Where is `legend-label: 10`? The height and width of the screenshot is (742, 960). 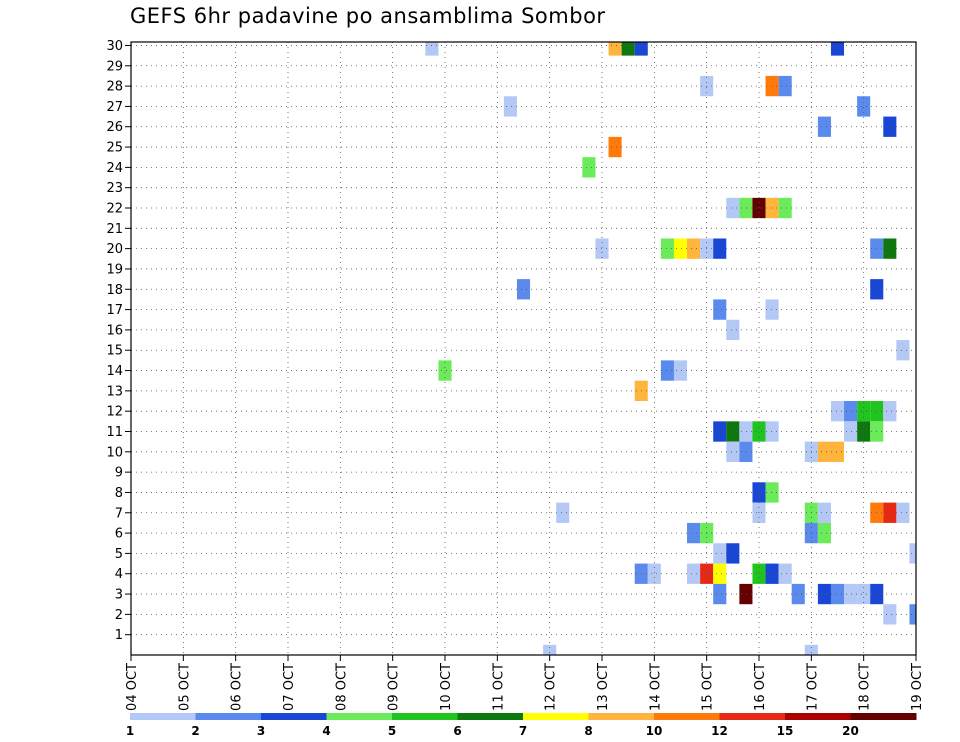
legend-label: 10 is located at coordinates (654, 731).